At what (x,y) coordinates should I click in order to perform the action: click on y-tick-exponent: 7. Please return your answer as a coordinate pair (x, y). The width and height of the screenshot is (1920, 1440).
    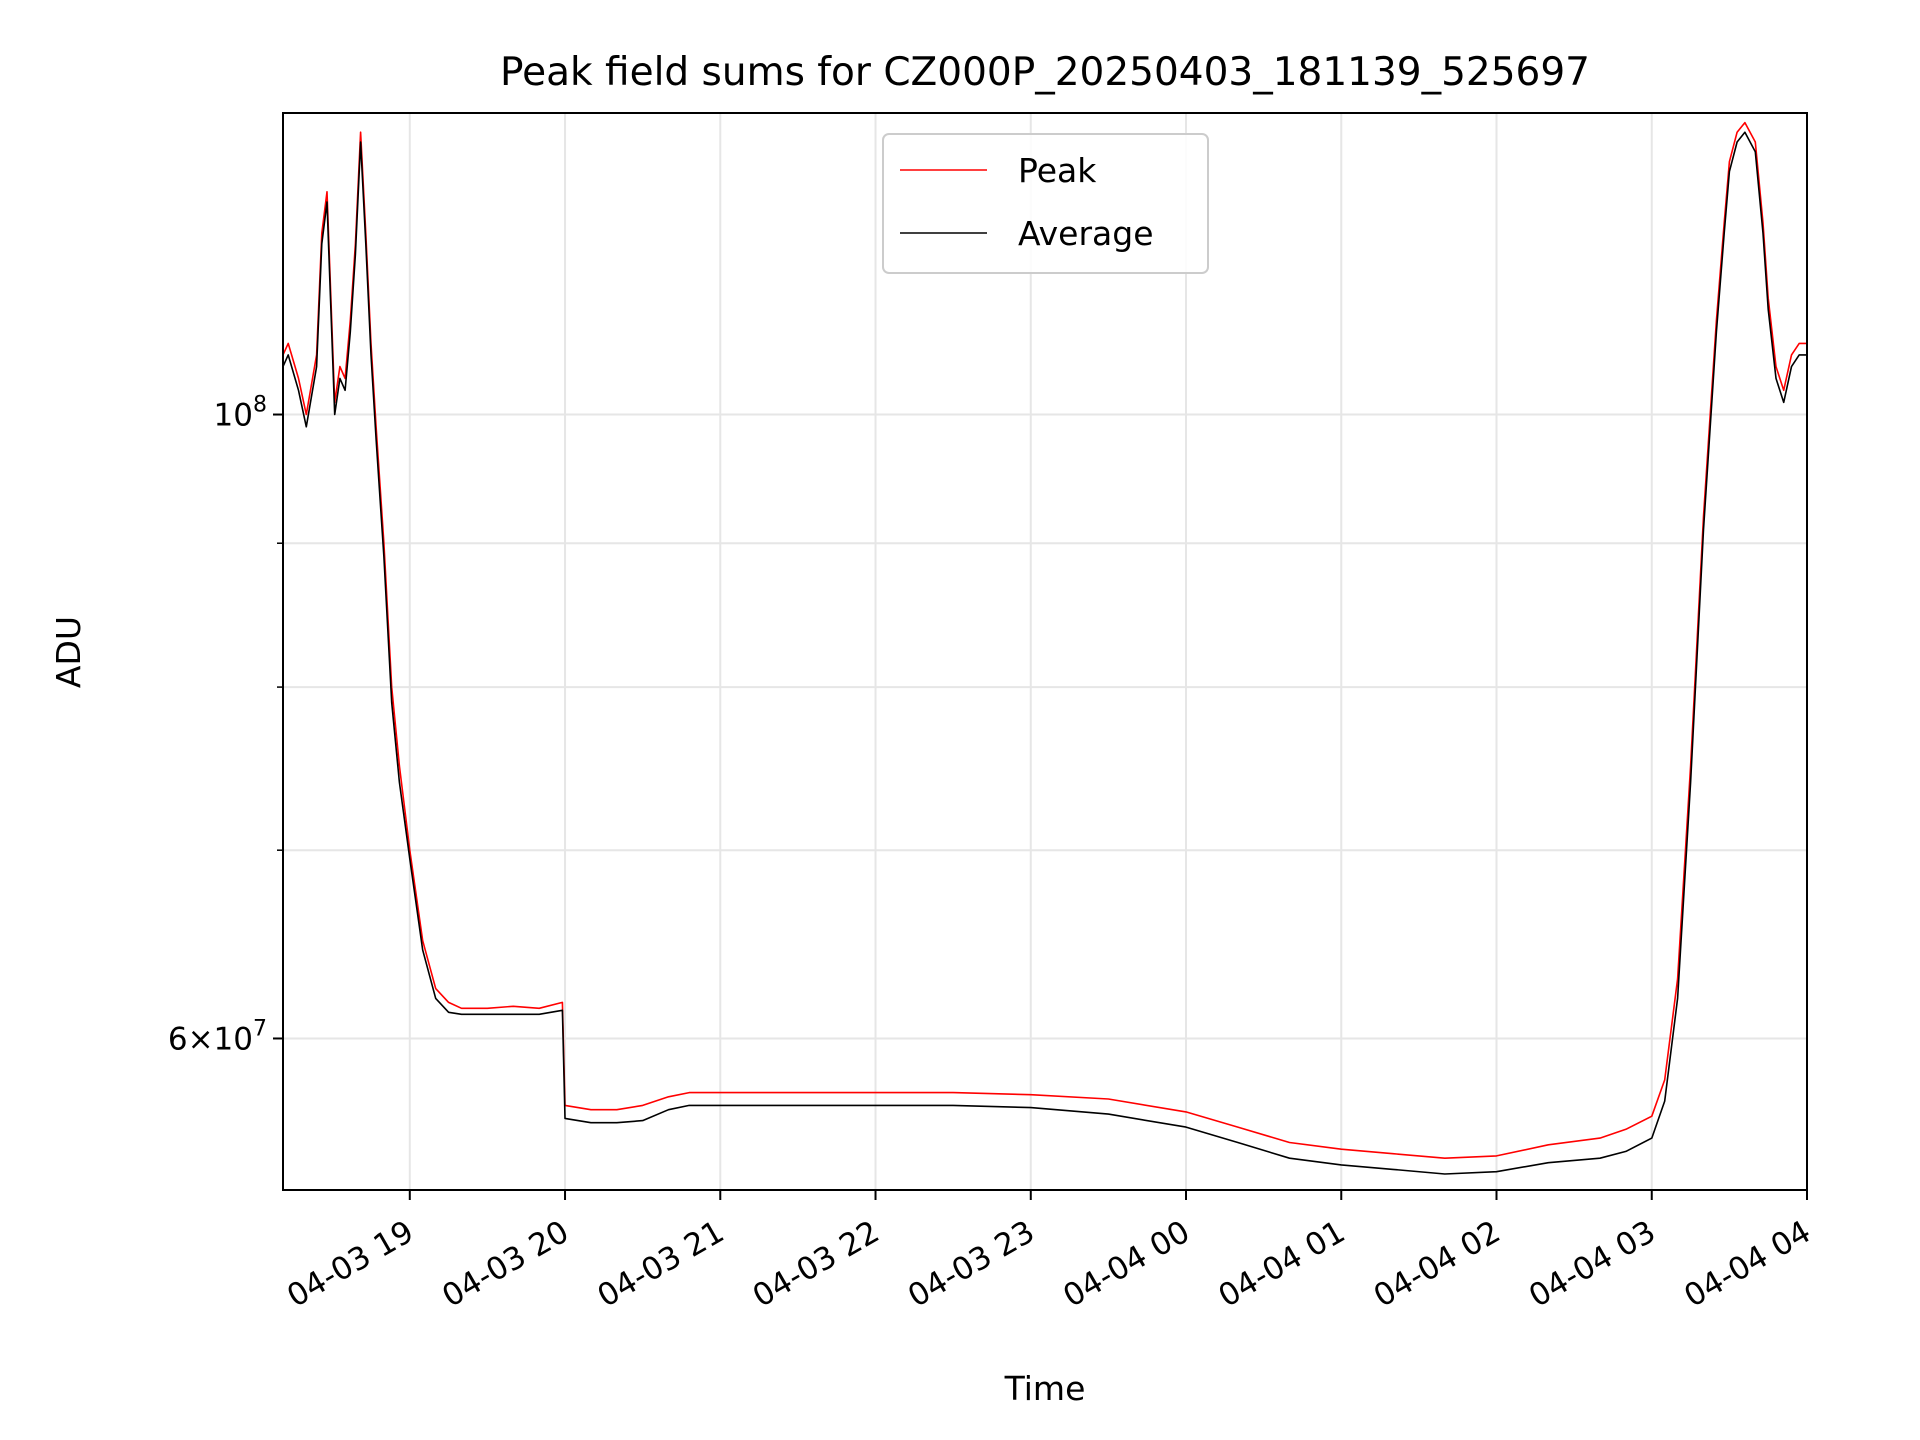
    Looking at the image, I should click on (260, 1028).